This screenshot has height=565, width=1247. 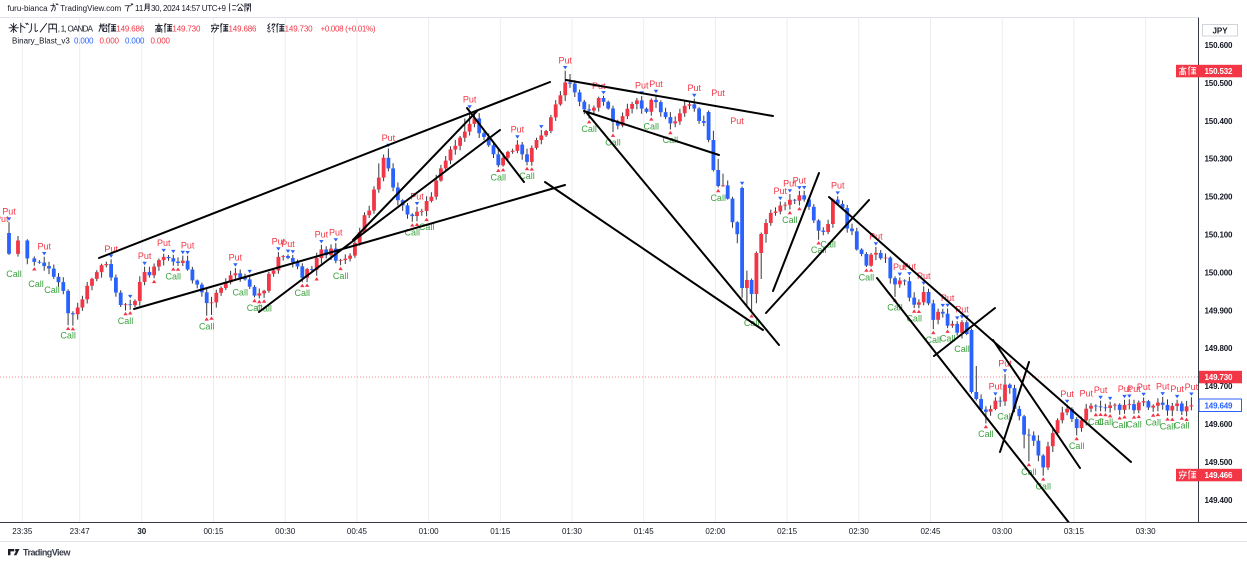 What do you see at coordinates (1219, 310) in the screenshot?
I see `svg-text: 149.900` at bounding box center [1219, 310].